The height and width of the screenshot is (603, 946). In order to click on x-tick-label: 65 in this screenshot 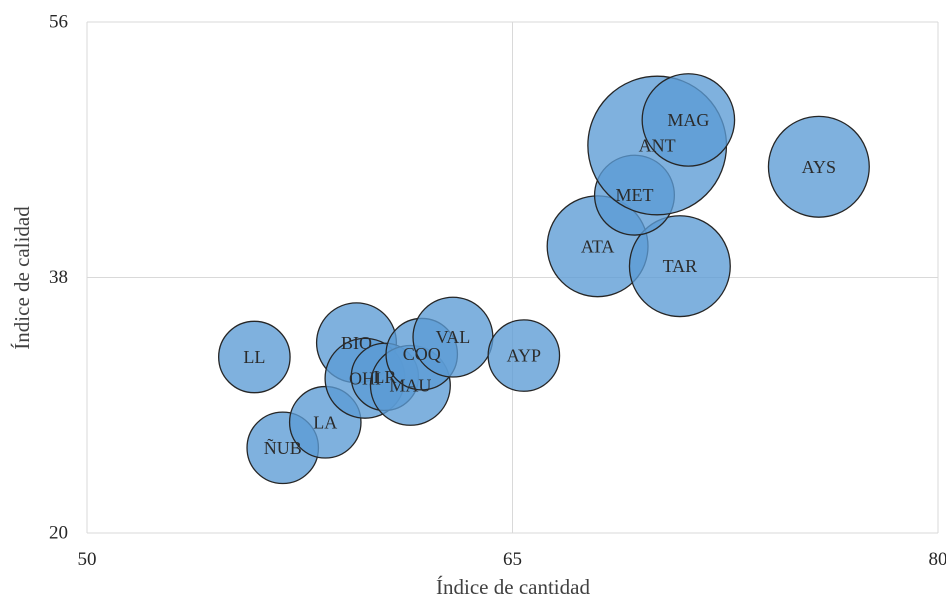, I will do `click(512, 559)`.